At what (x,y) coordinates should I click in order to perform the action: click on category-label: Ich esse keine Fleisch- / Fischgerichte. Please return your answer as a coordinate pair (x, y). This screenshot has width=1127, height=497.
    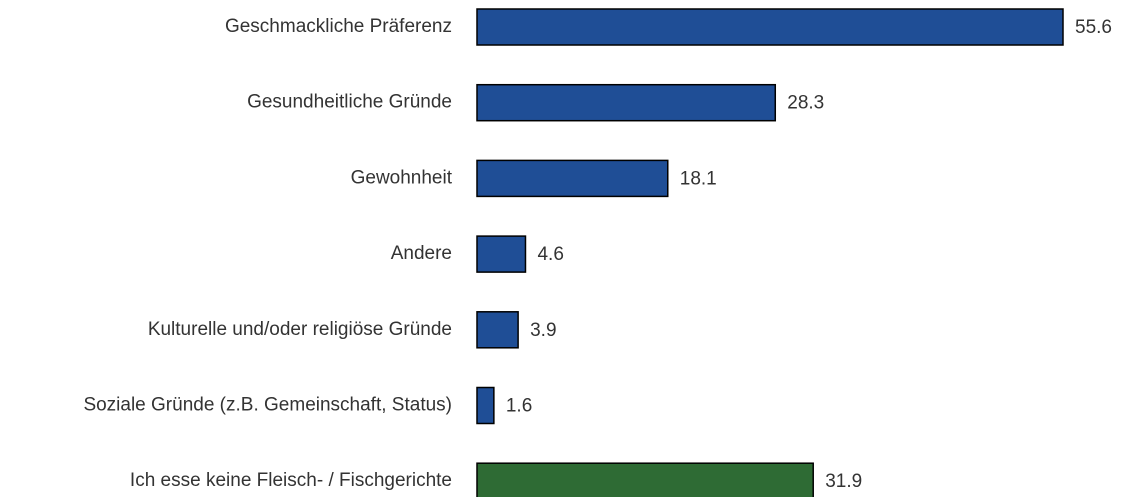
    Looking at the image, I should click on (291, 480).